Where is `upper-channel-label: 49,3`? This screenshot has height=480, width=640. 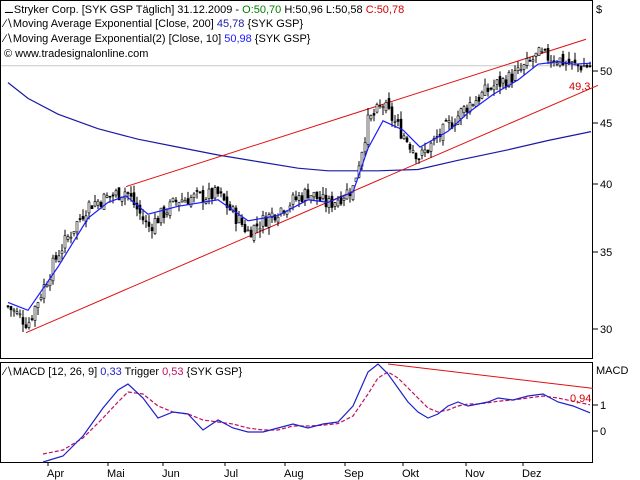
upper-channel-label: 49,3 is located at coordinates (579, 87).